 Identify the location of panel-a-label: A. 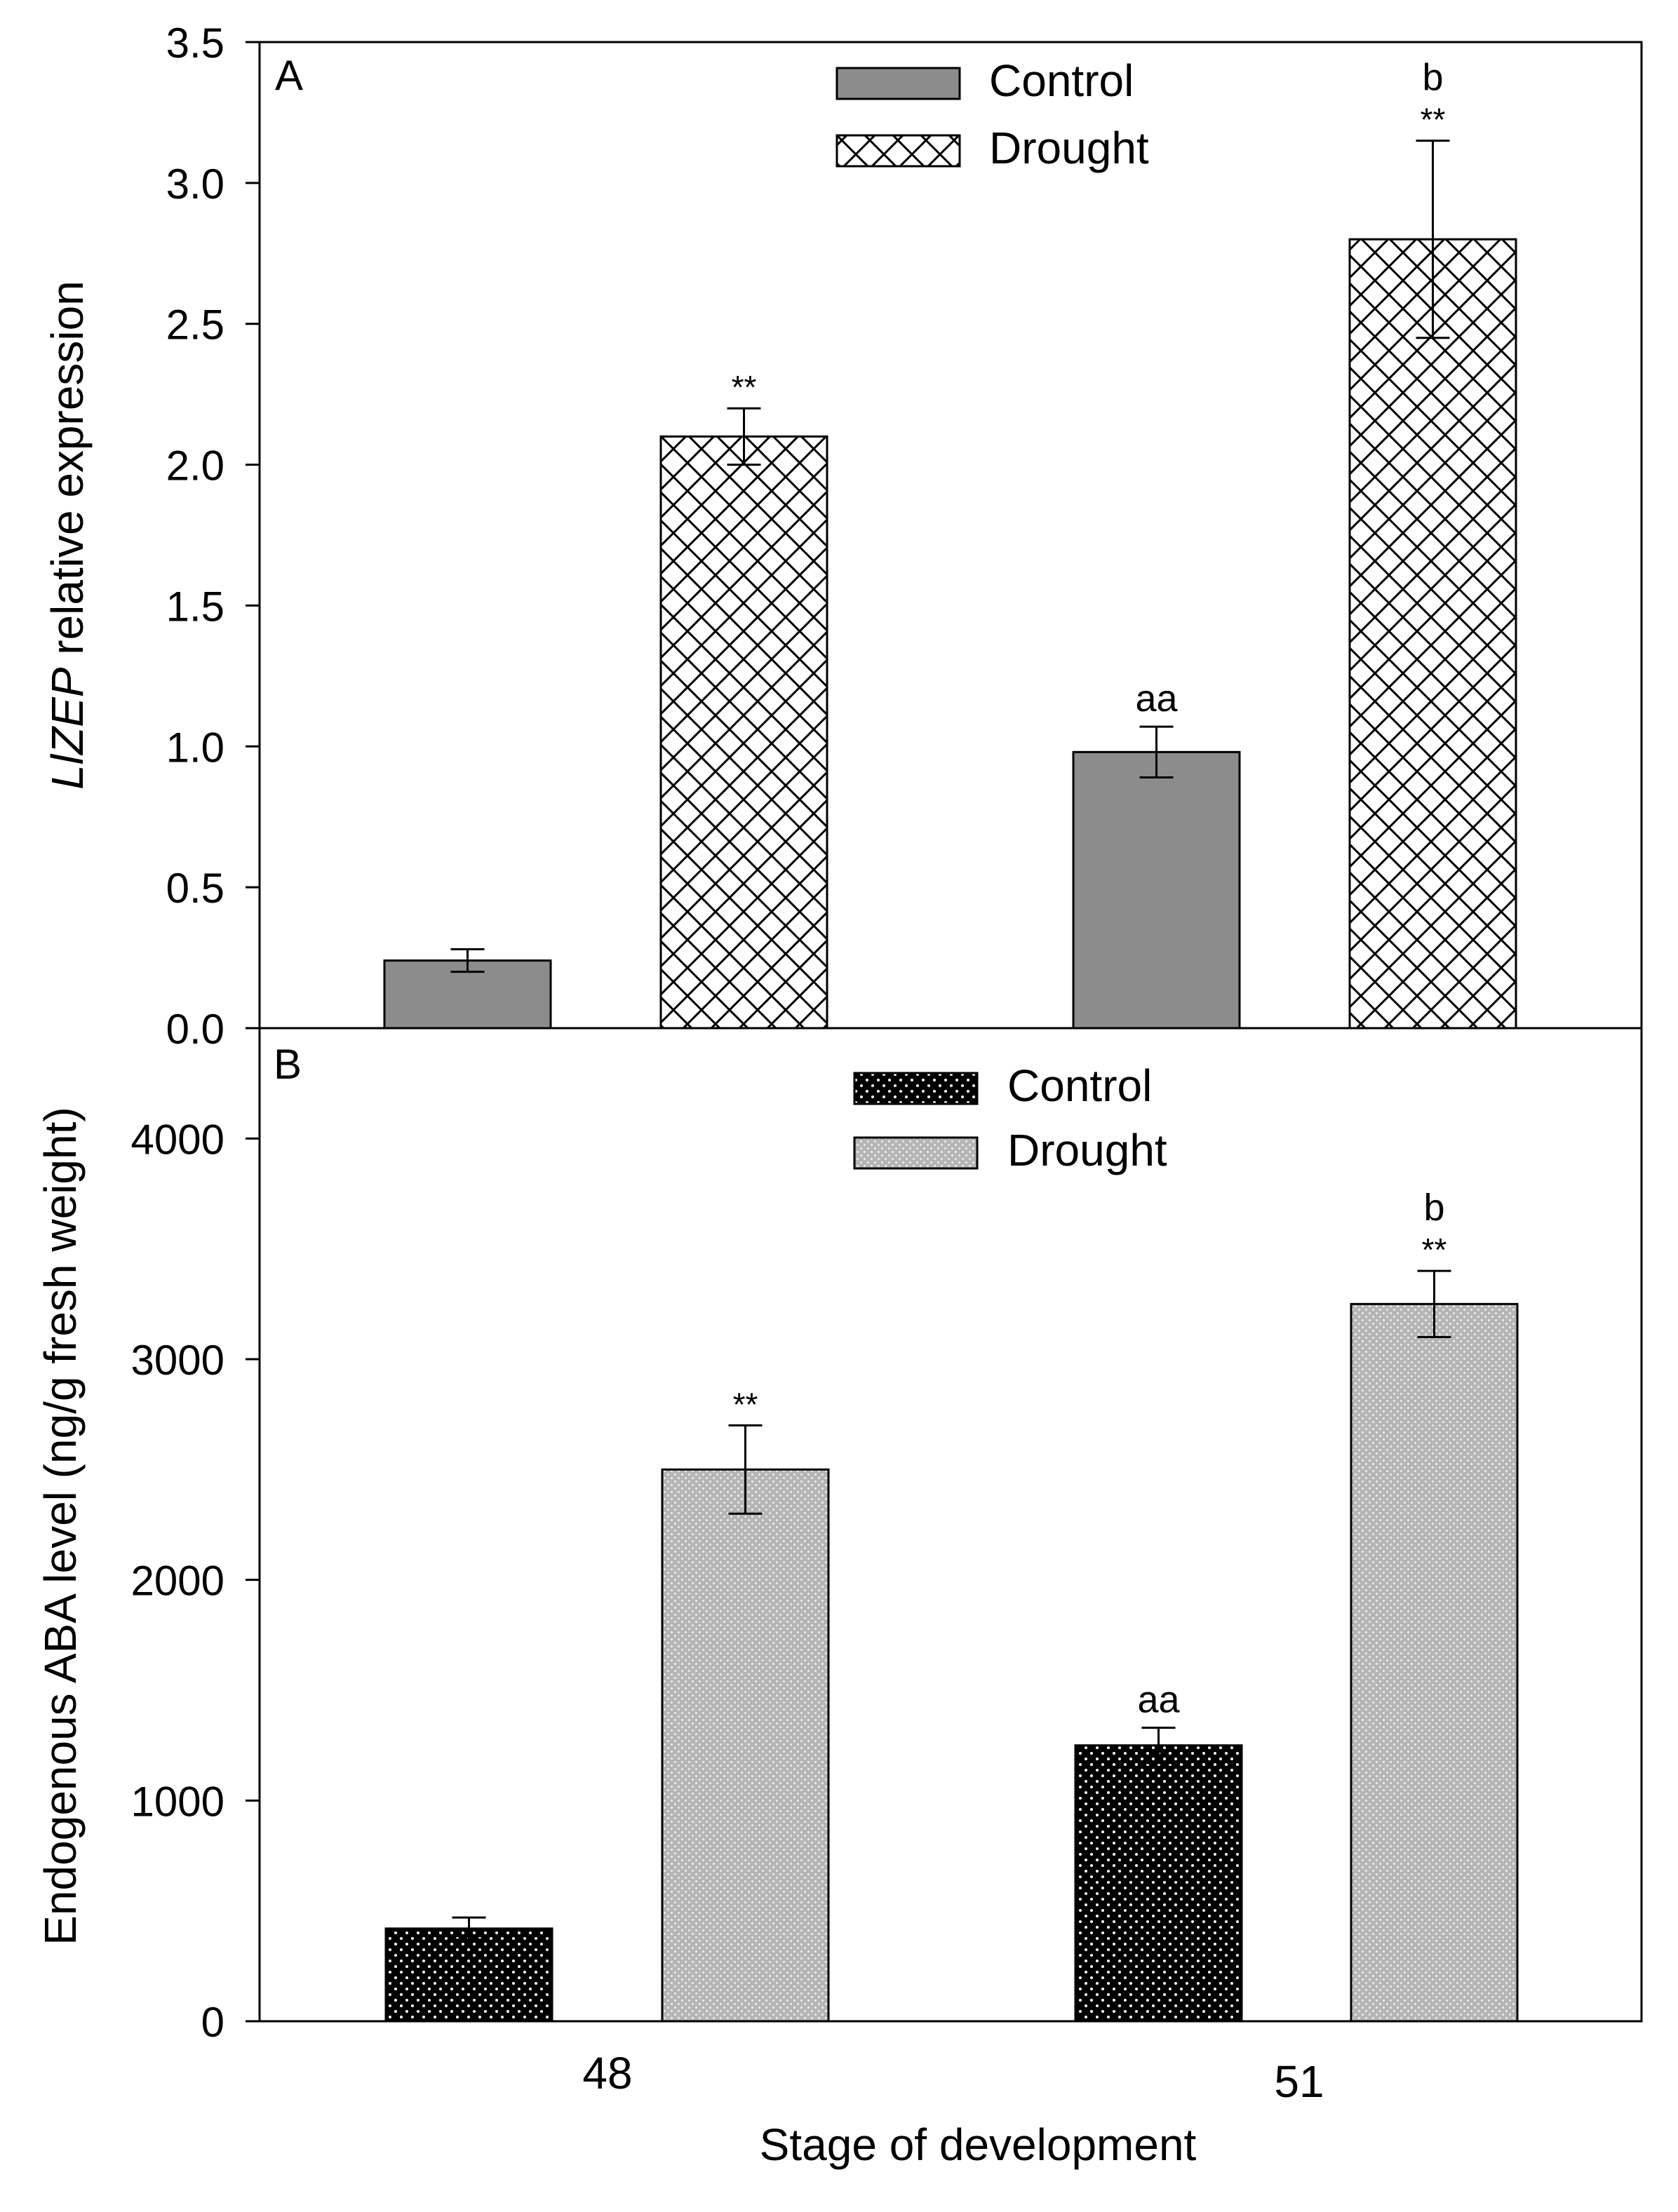
(289, 75).